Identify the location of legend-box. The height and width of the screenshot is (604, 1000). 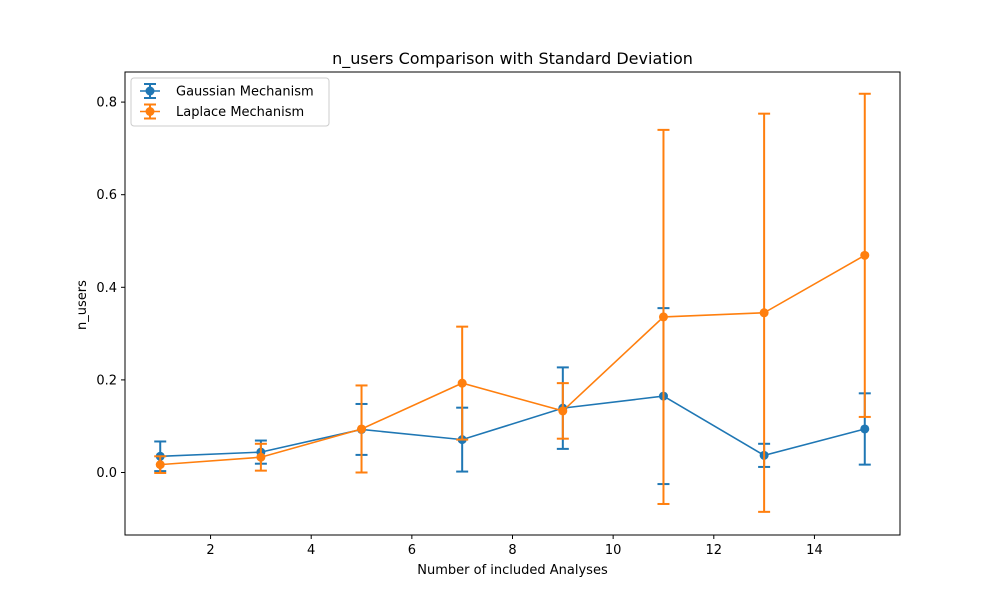
(230, 102).